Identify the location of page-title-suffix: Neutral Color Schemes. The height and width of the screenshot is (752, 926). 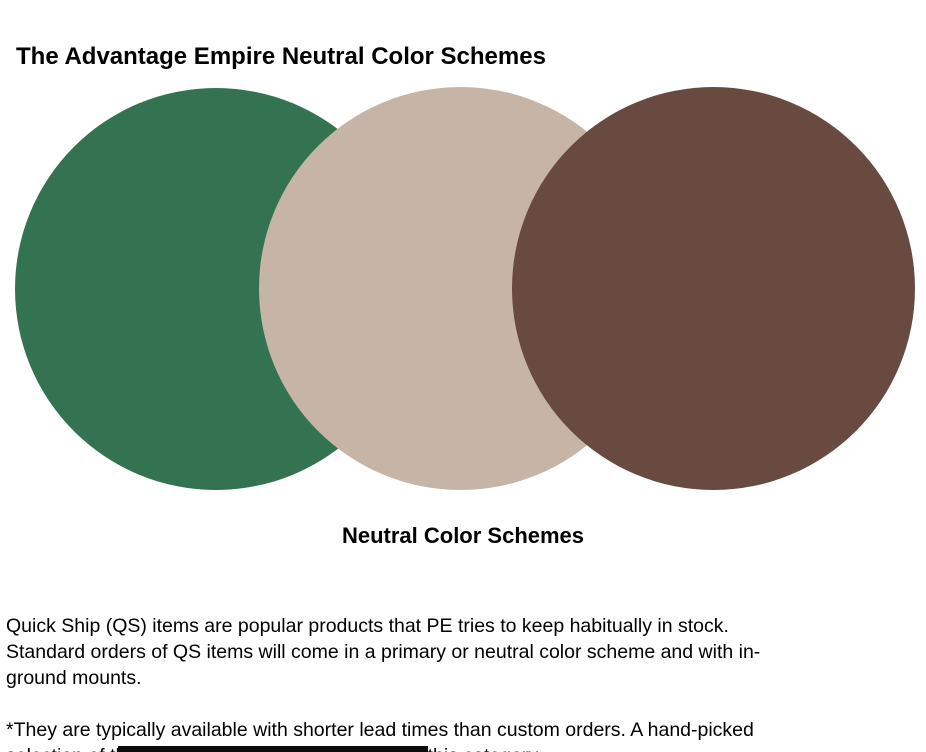
(413, 57).